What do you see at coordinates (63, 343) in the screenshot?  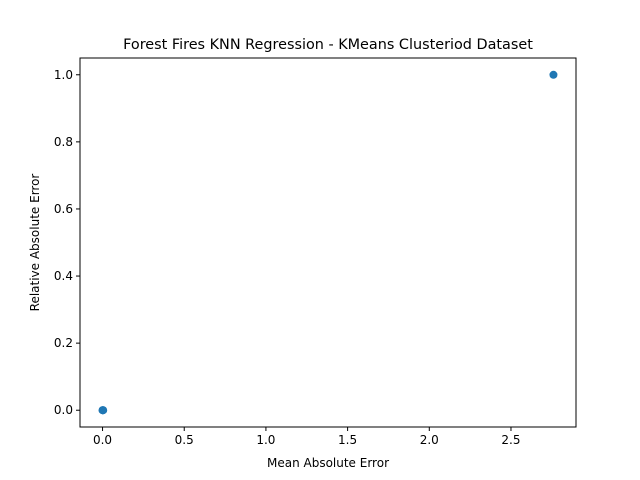 I see `y-tick-label: 0.2` at bounding box center [63, 343].